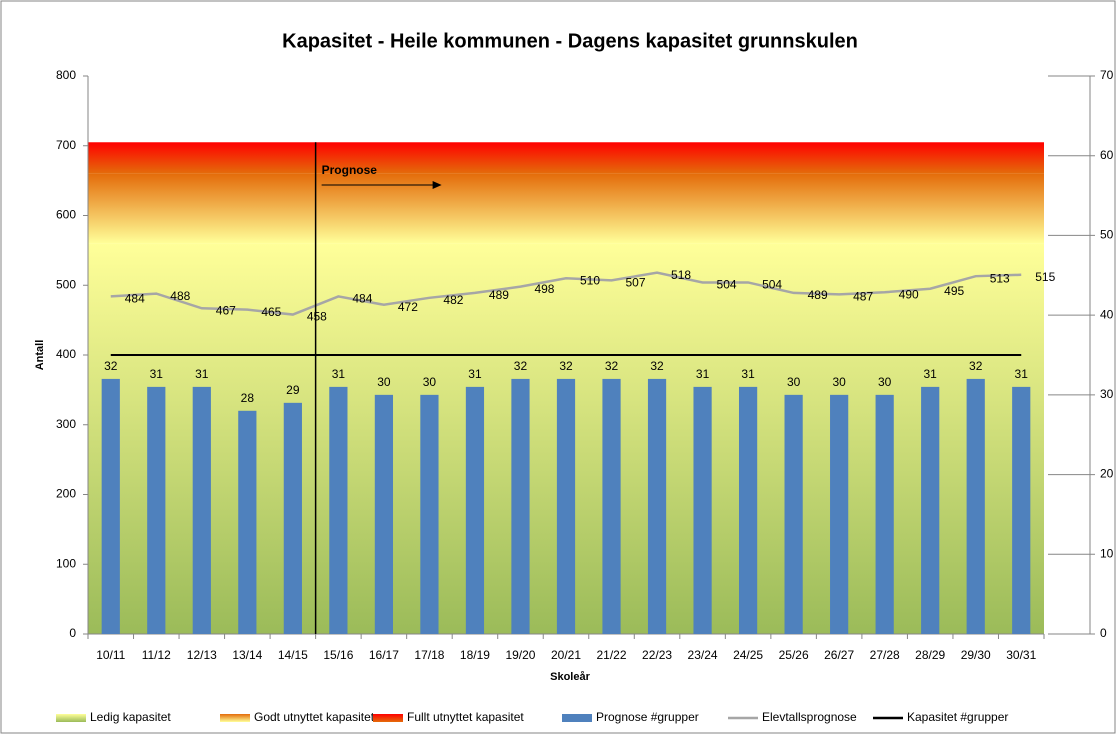  I want to click on x-tick-label: 19/20, so click(520, 655).